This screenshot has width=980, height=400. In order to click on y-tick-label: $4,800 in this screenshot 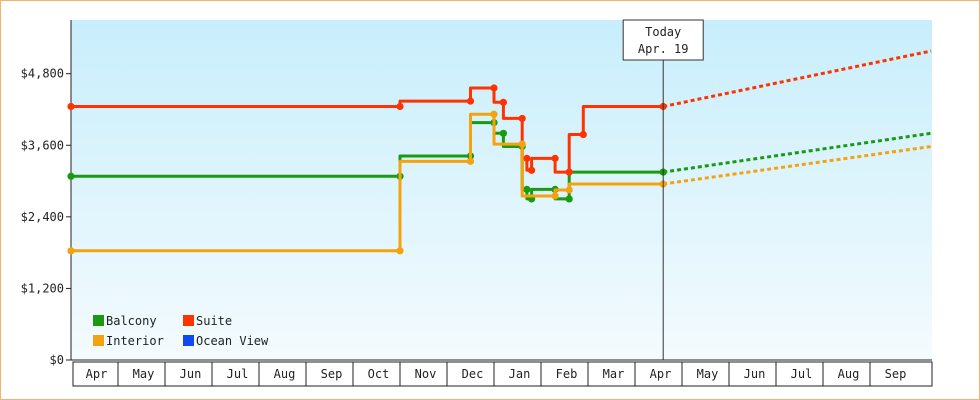, I will do `click(42, 74)`.